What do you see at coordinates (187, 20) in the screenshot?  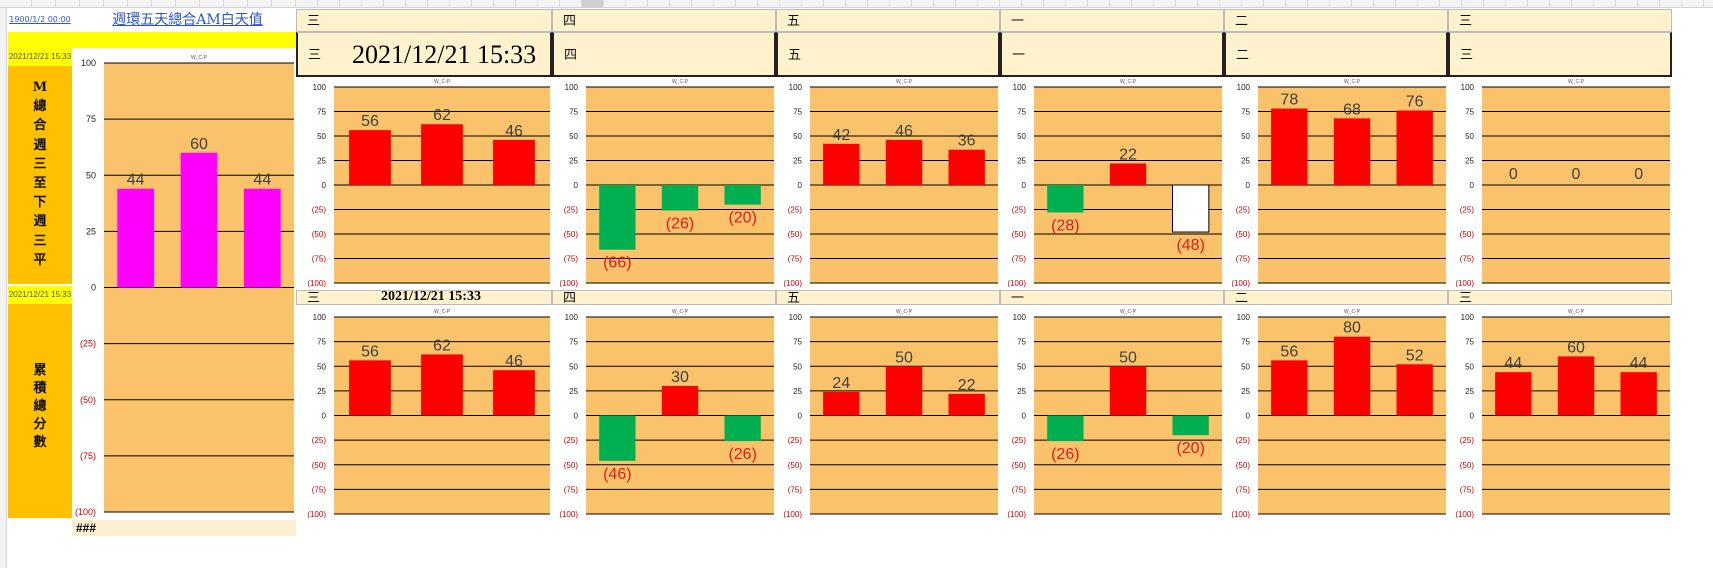 I see `title-link: 週環五天總合AM白天值` at bounding box center [187, 20].